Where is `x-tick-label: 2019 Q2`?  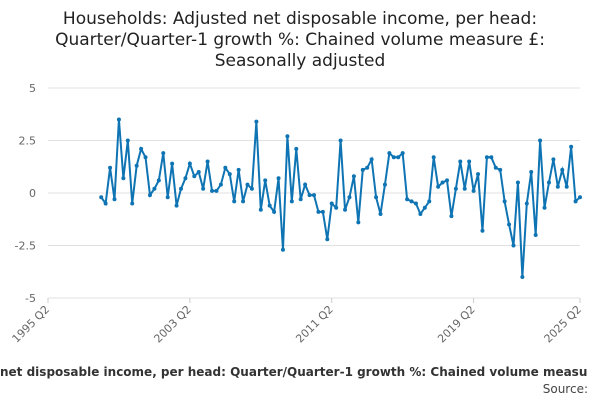
x-tick-label: 2019 Q2 is located at coordinates (456, 324).